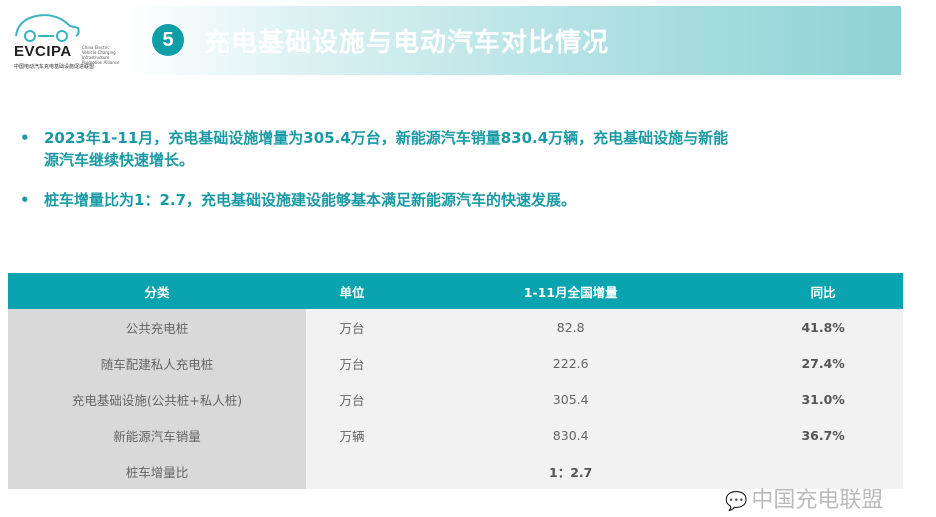 The height and width of the screenshot is (517, 936). I want to click on header-yoy: 同比, so click(823, 291).